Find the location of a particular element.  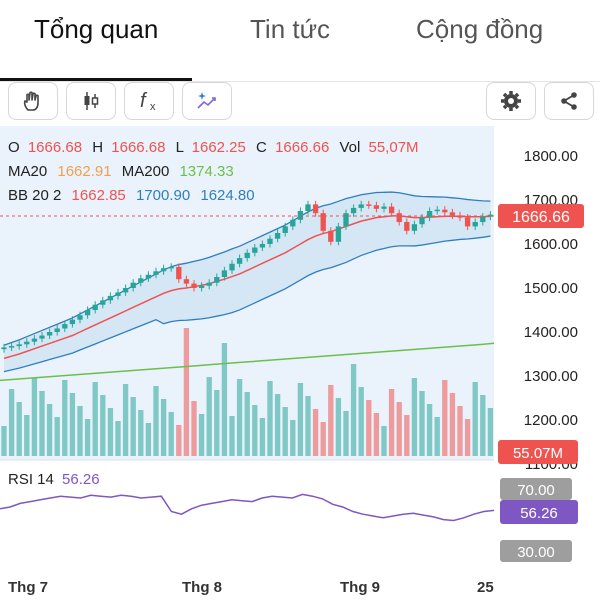

price-tick-label: 1300.00 is located at coordinates (551, 376).